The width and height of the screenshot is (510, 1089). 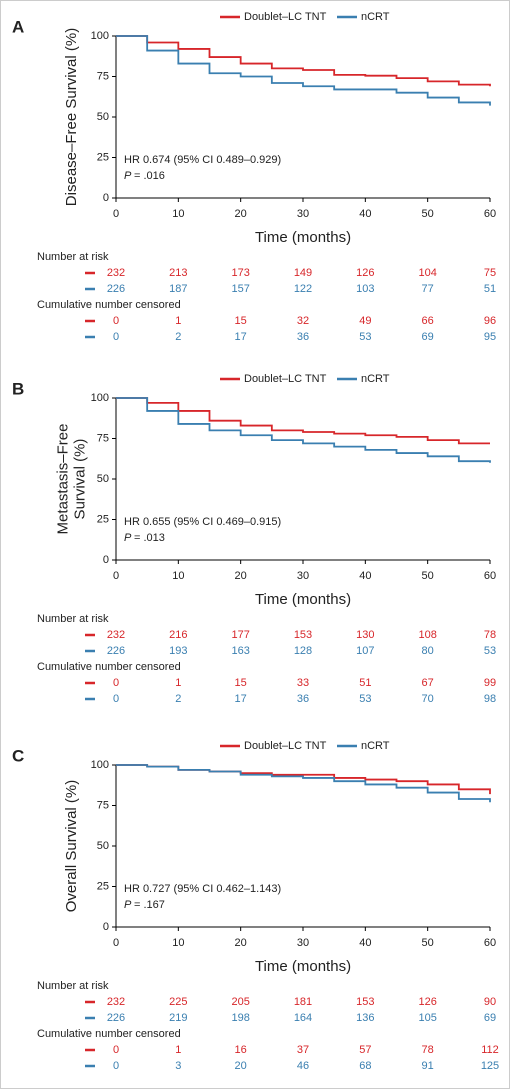 I want to click on table-value: 33, so click(x=303, y=683).